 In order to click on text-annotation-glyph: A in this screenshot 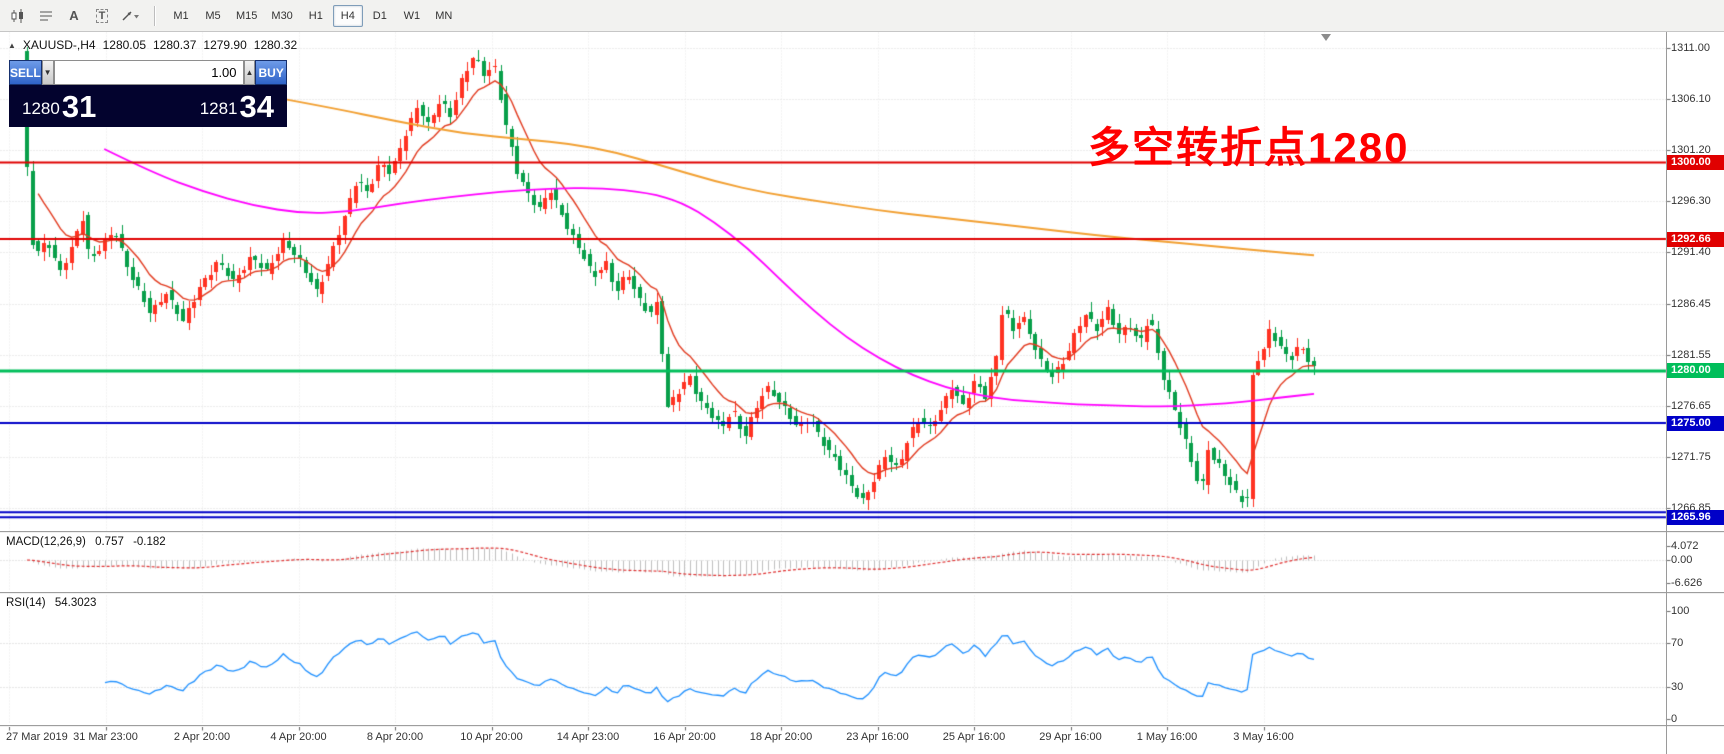, I will do `click(74, 15)`.